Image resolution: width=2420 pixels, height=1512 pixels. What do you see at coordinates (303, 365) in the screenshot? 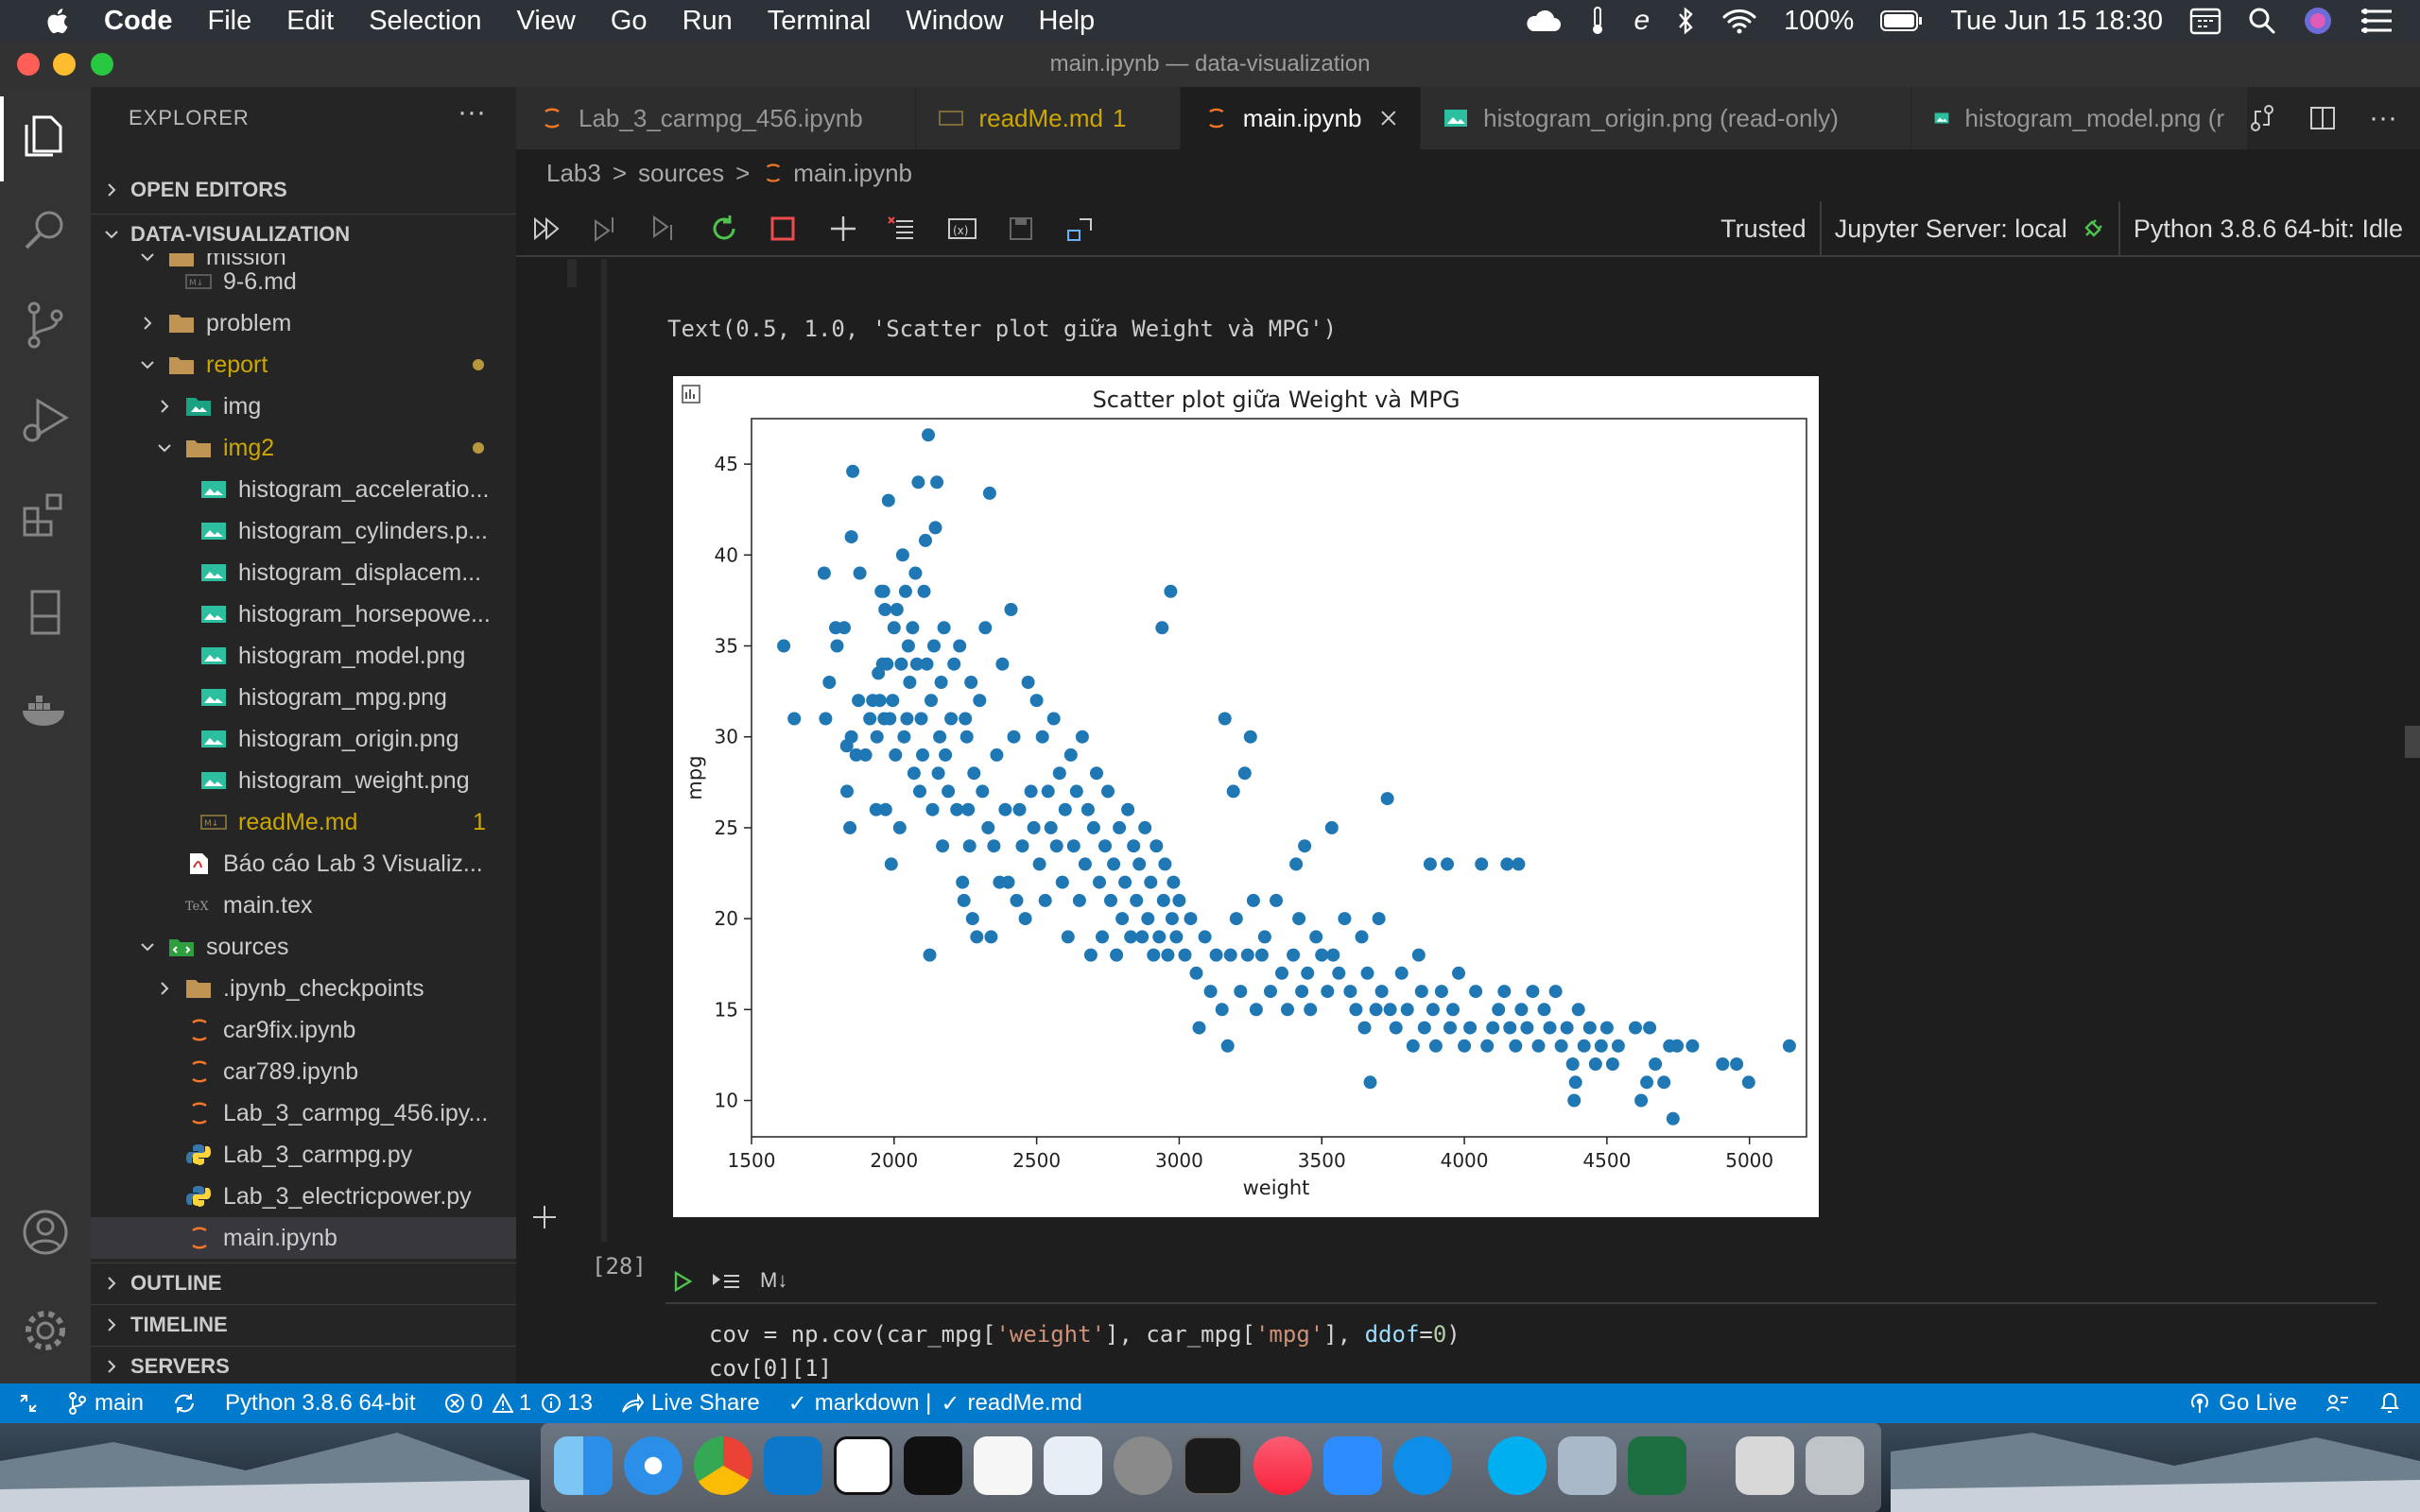
I see `tree-item-report: report` at bounding box center [303, 365].